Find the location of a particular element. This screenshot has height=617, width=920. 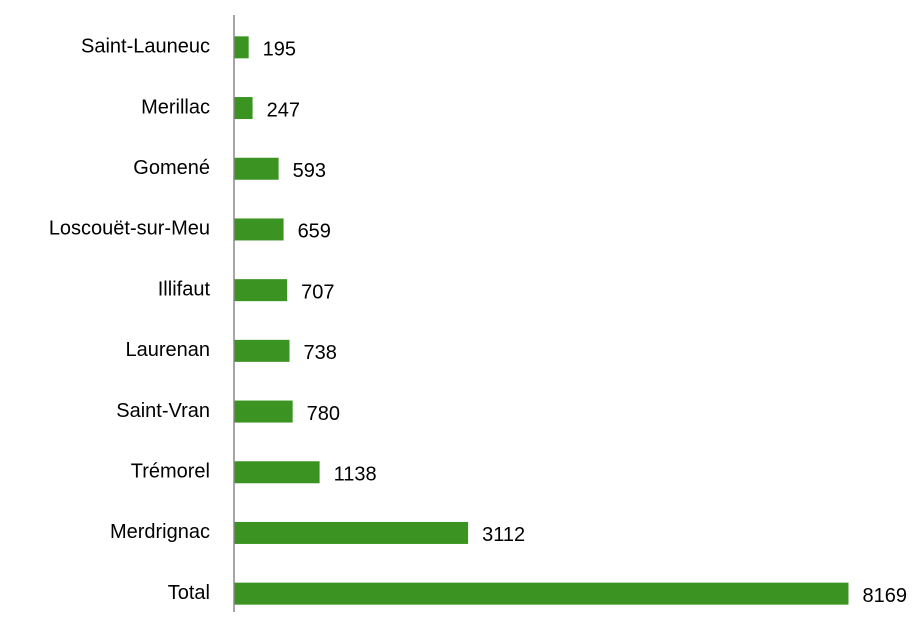

y-tick-label: Illifaut is located at coordinates (184, 289).